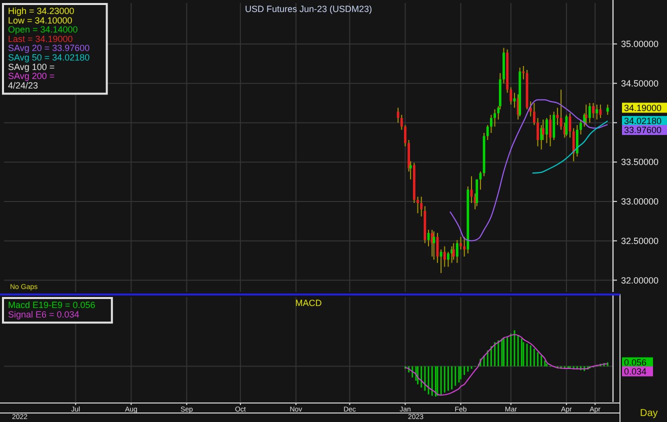 The image size is (667, 422). What do you see at coordinates (31, 76) in the screenshot?
I see `annotation: SAvg 200 =` at bounding box center [31, 76].